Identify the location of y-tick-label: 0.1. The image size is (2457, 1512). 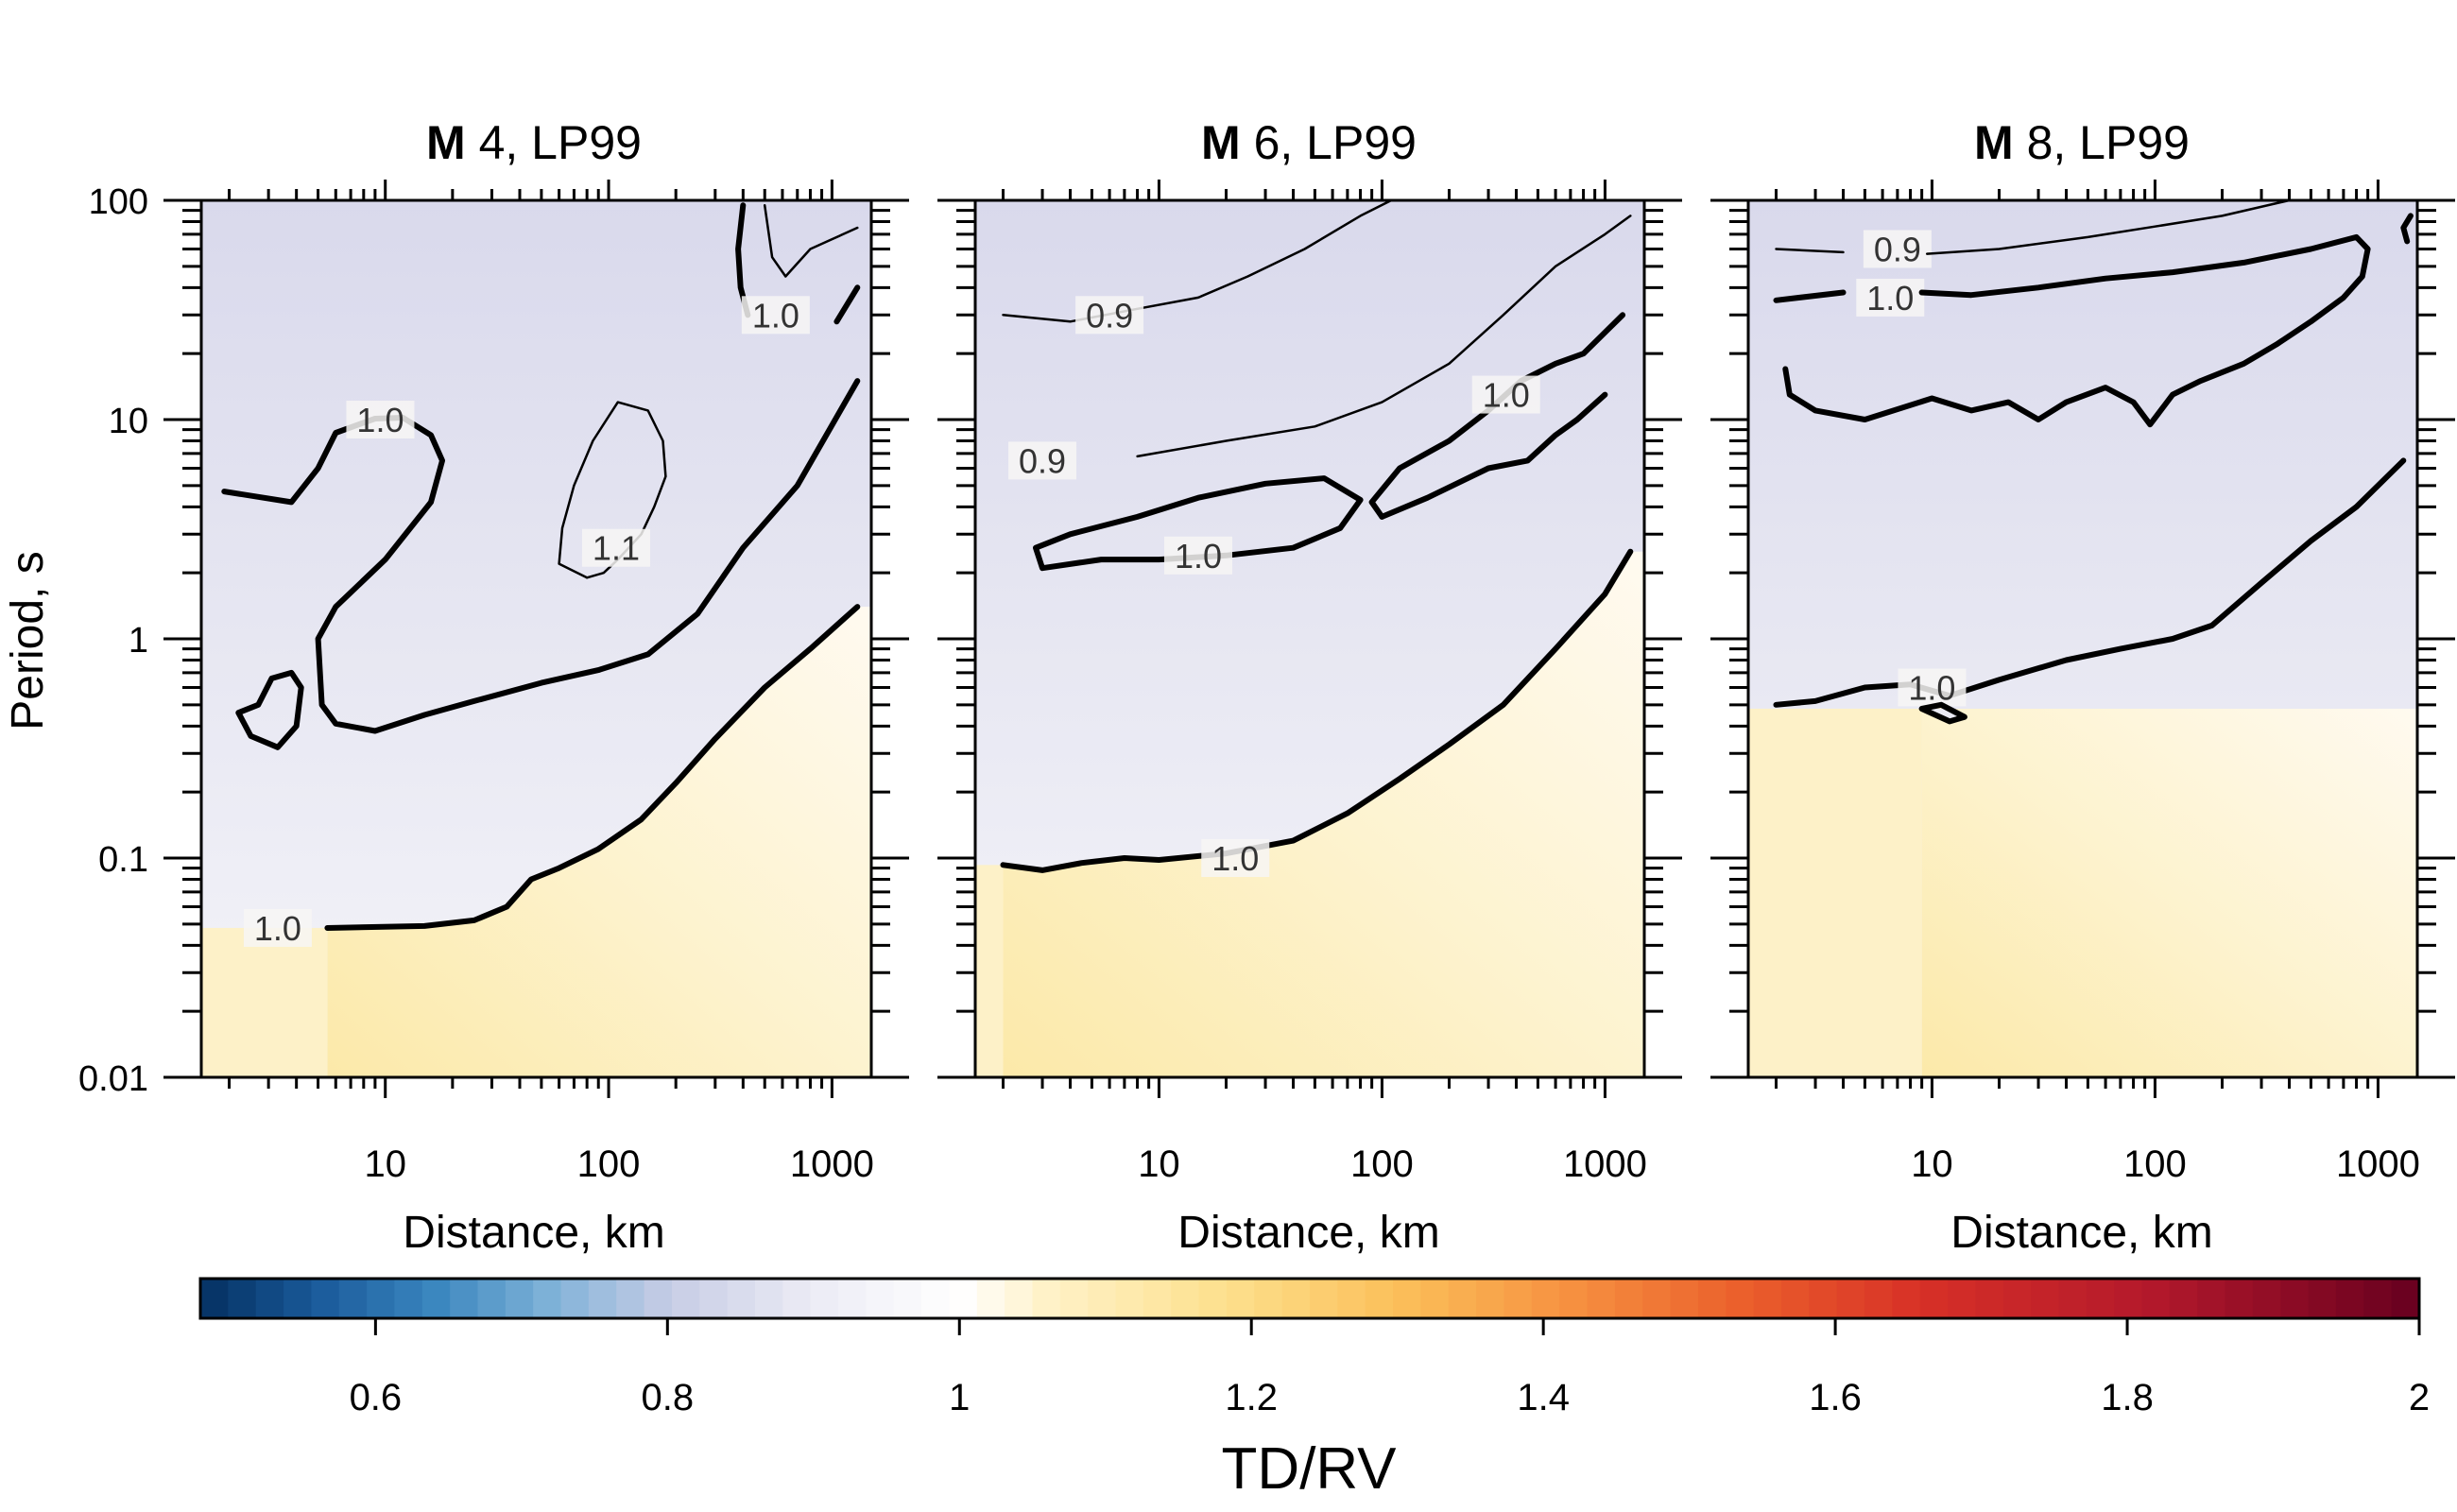
(123, 860).